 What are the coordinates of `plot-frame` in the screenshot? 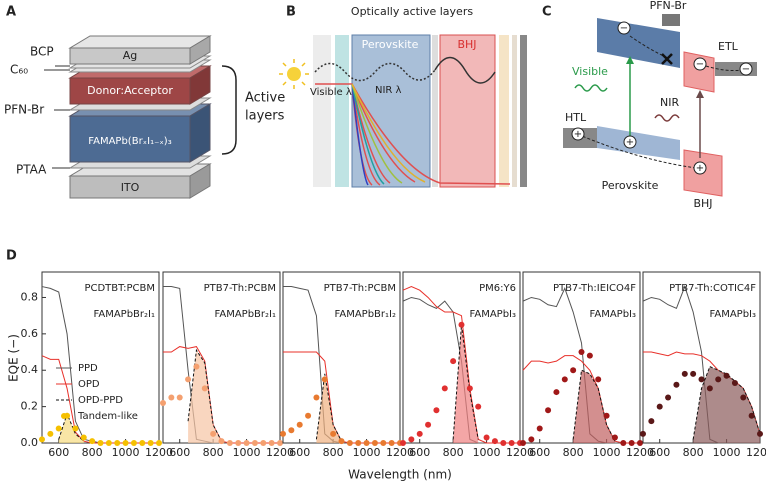 It's located at (341, 357).